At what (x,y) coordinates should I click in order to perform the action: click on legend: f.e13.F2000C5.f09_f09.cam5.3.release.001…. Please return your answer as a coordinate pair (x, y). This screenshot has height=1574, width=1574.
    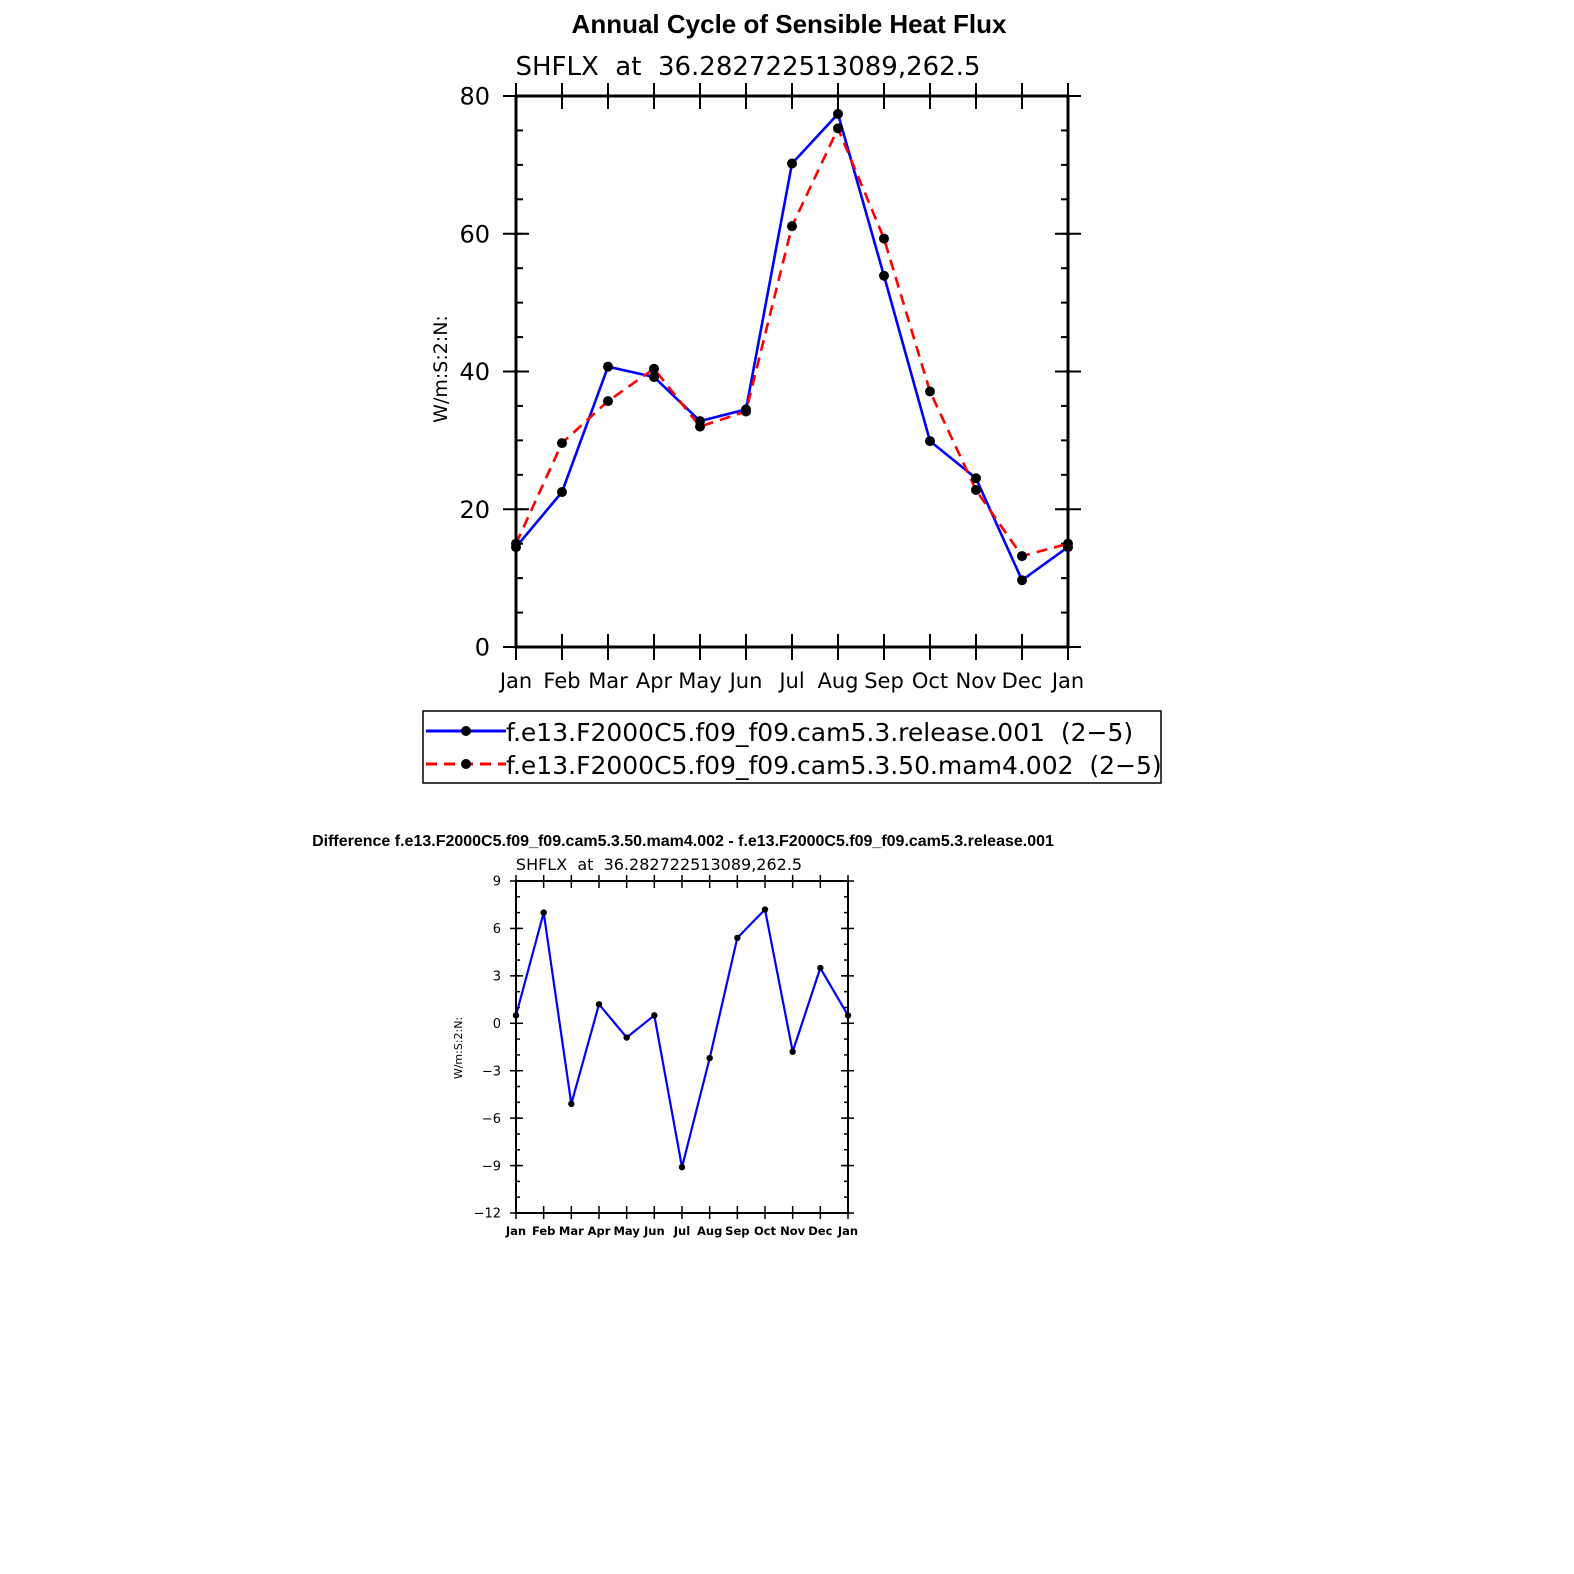
    Looking at the image, I should click on (792, 747).